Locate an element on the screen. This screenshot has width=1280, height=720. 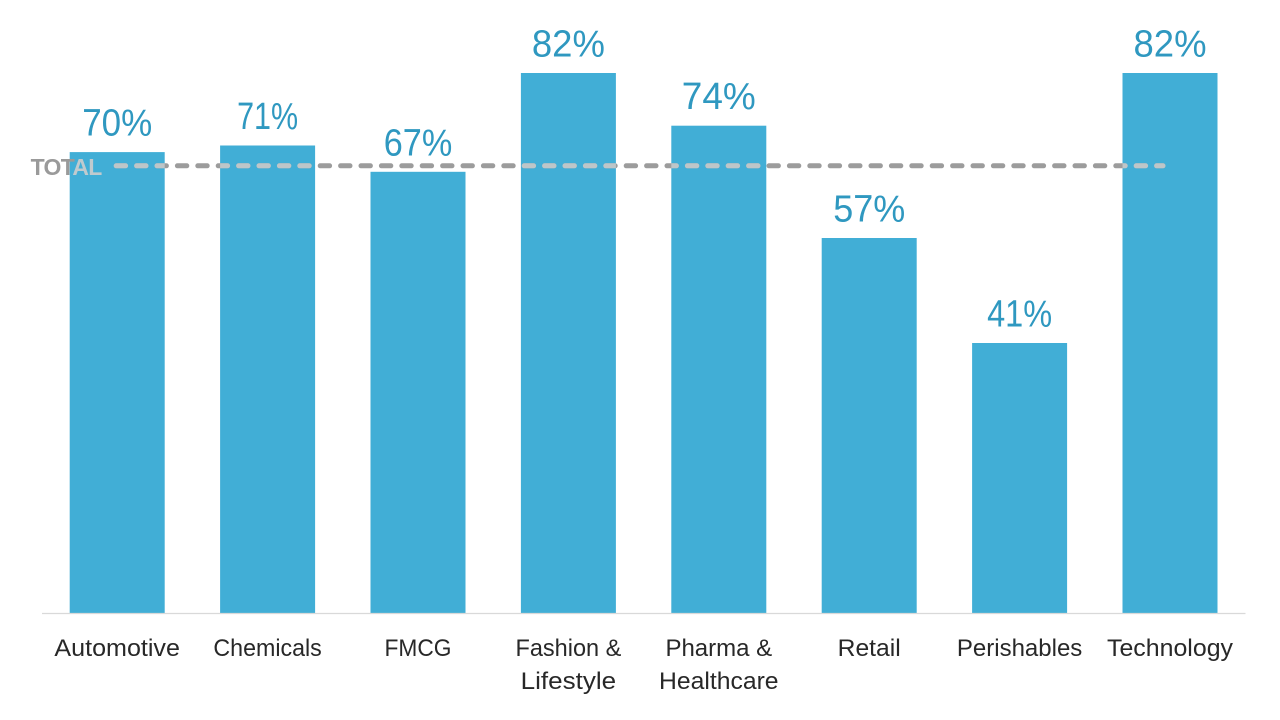
svg-text: 71% is located at coordinates (267, 117).